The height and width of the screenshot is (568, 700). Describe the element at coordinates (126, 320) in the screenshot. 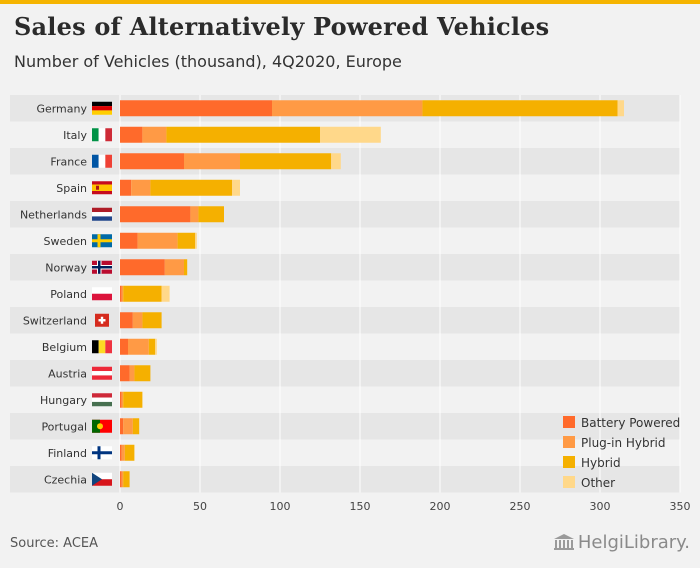

I see `bar-switzerland-battery-powered` at that location.